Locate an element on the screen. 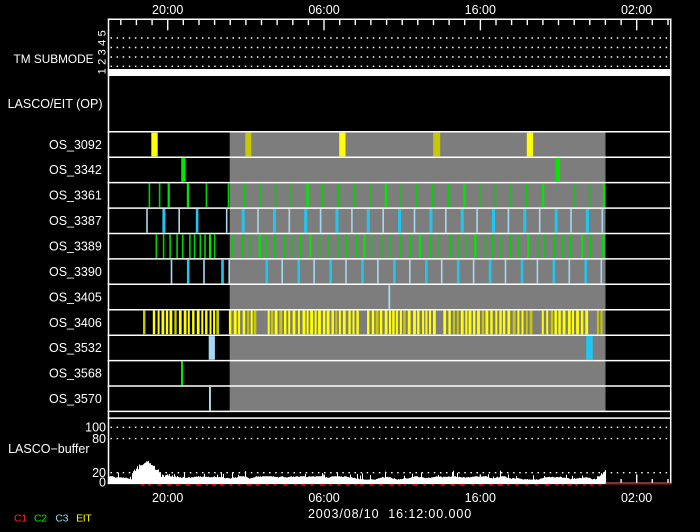  svg-text: C3 is located at coordinates (61, 518).